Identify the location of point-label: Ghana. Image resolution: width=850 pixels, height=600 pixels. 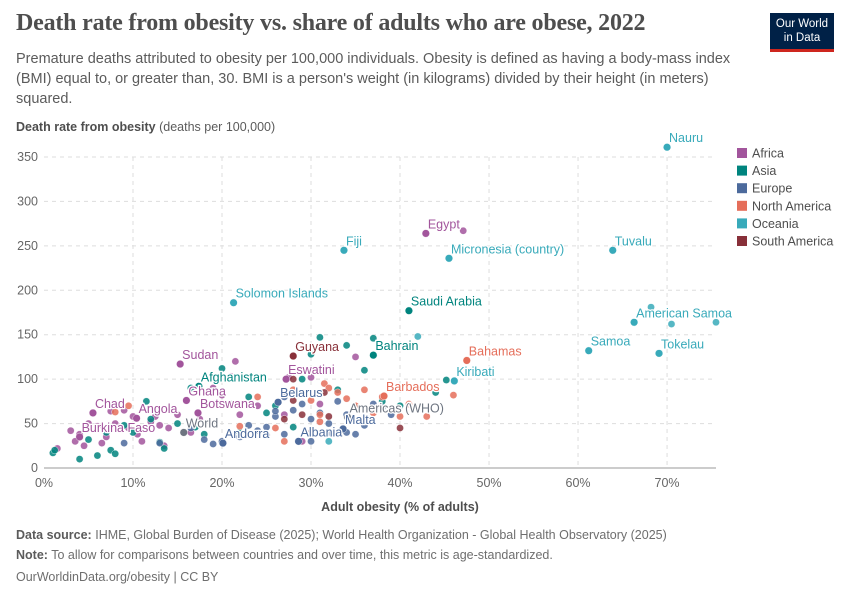
(207, 391).